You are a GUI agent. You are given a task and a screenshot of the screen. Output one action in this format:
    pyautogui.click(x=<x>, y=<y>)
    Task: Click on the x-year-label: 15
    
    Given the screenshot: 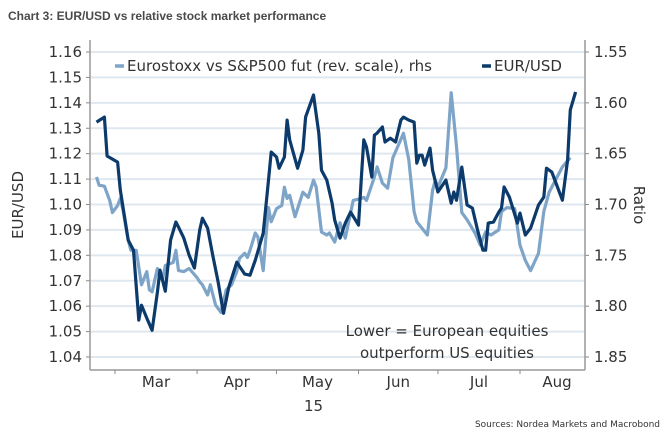 What is the action you would take?
    pyautogui.click(x=313, y=406)
    